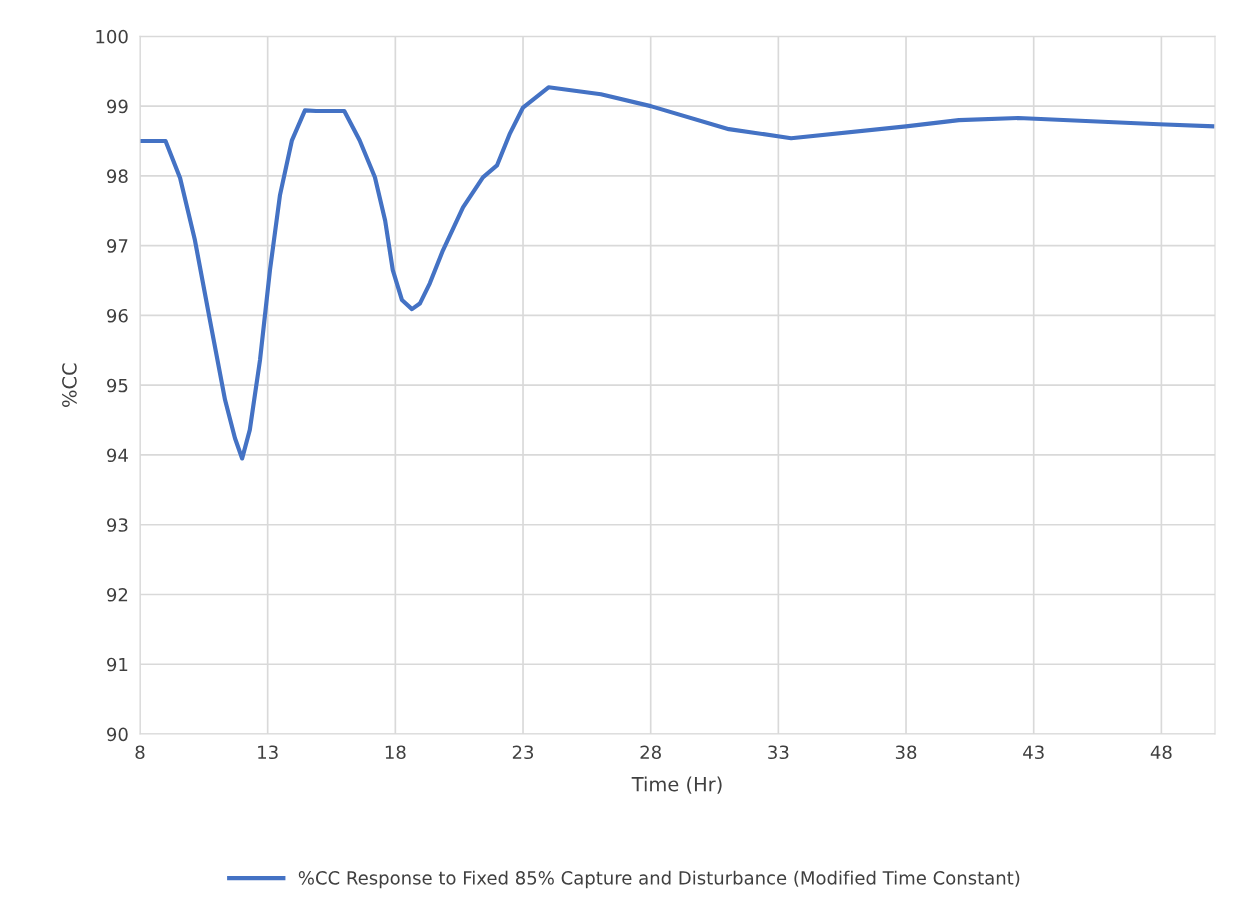 This screenshot has width=1250, height=909. I want to click on y-tick-label: 99, so click(117, 106).